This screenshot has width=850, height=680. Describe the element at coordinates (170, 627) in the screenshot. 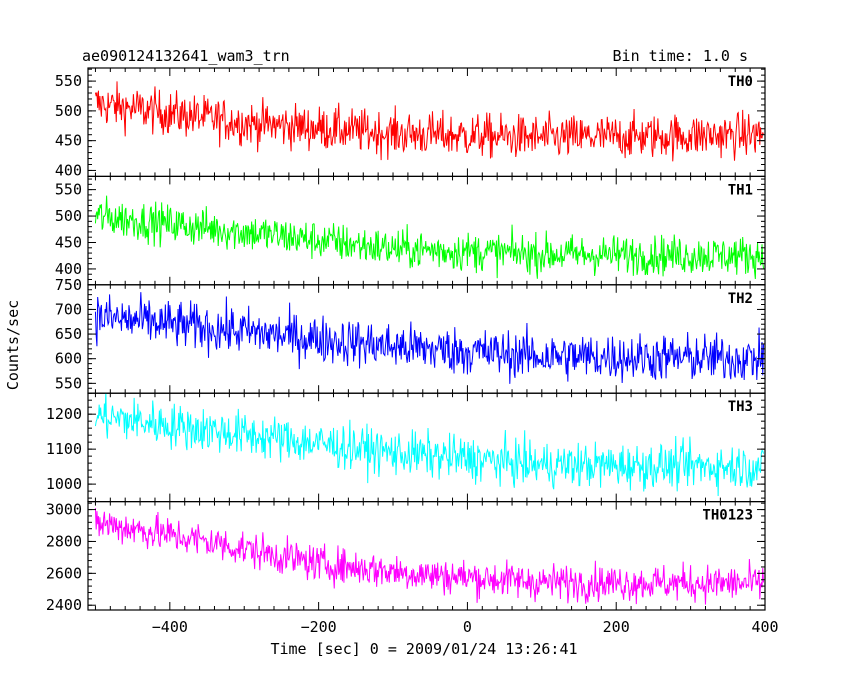

I see `x-tick-label: −400` at that location.